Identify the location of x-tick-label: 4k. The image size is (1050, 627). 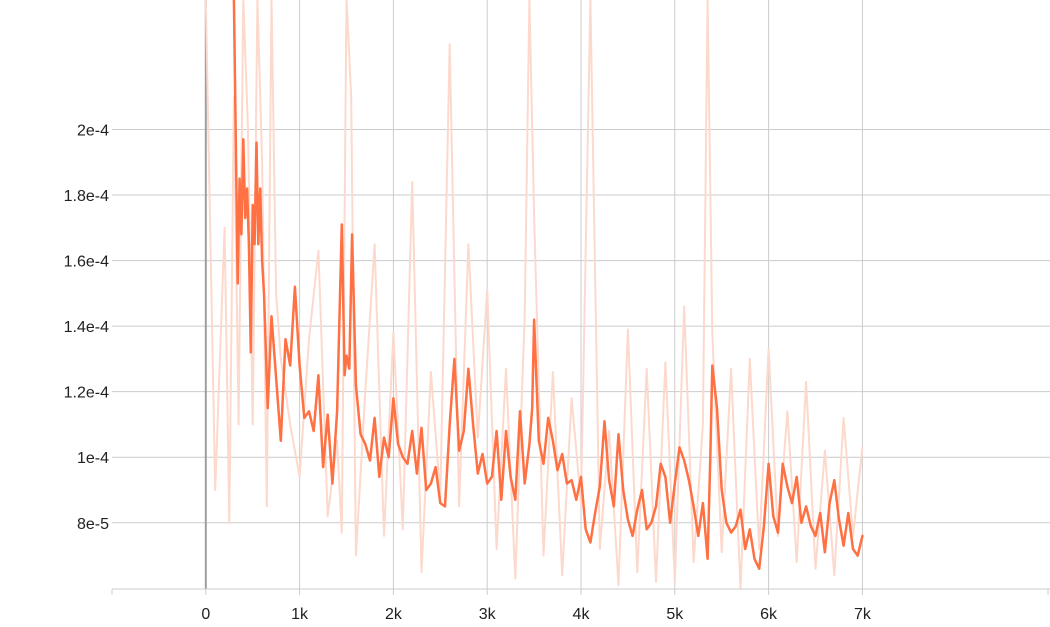
(582, 614).